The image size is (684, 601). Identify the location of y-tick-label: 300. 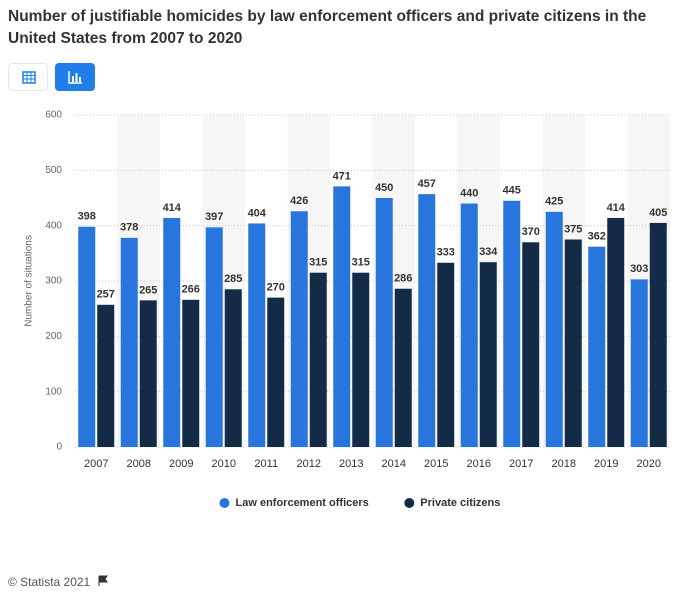
(53, 281).